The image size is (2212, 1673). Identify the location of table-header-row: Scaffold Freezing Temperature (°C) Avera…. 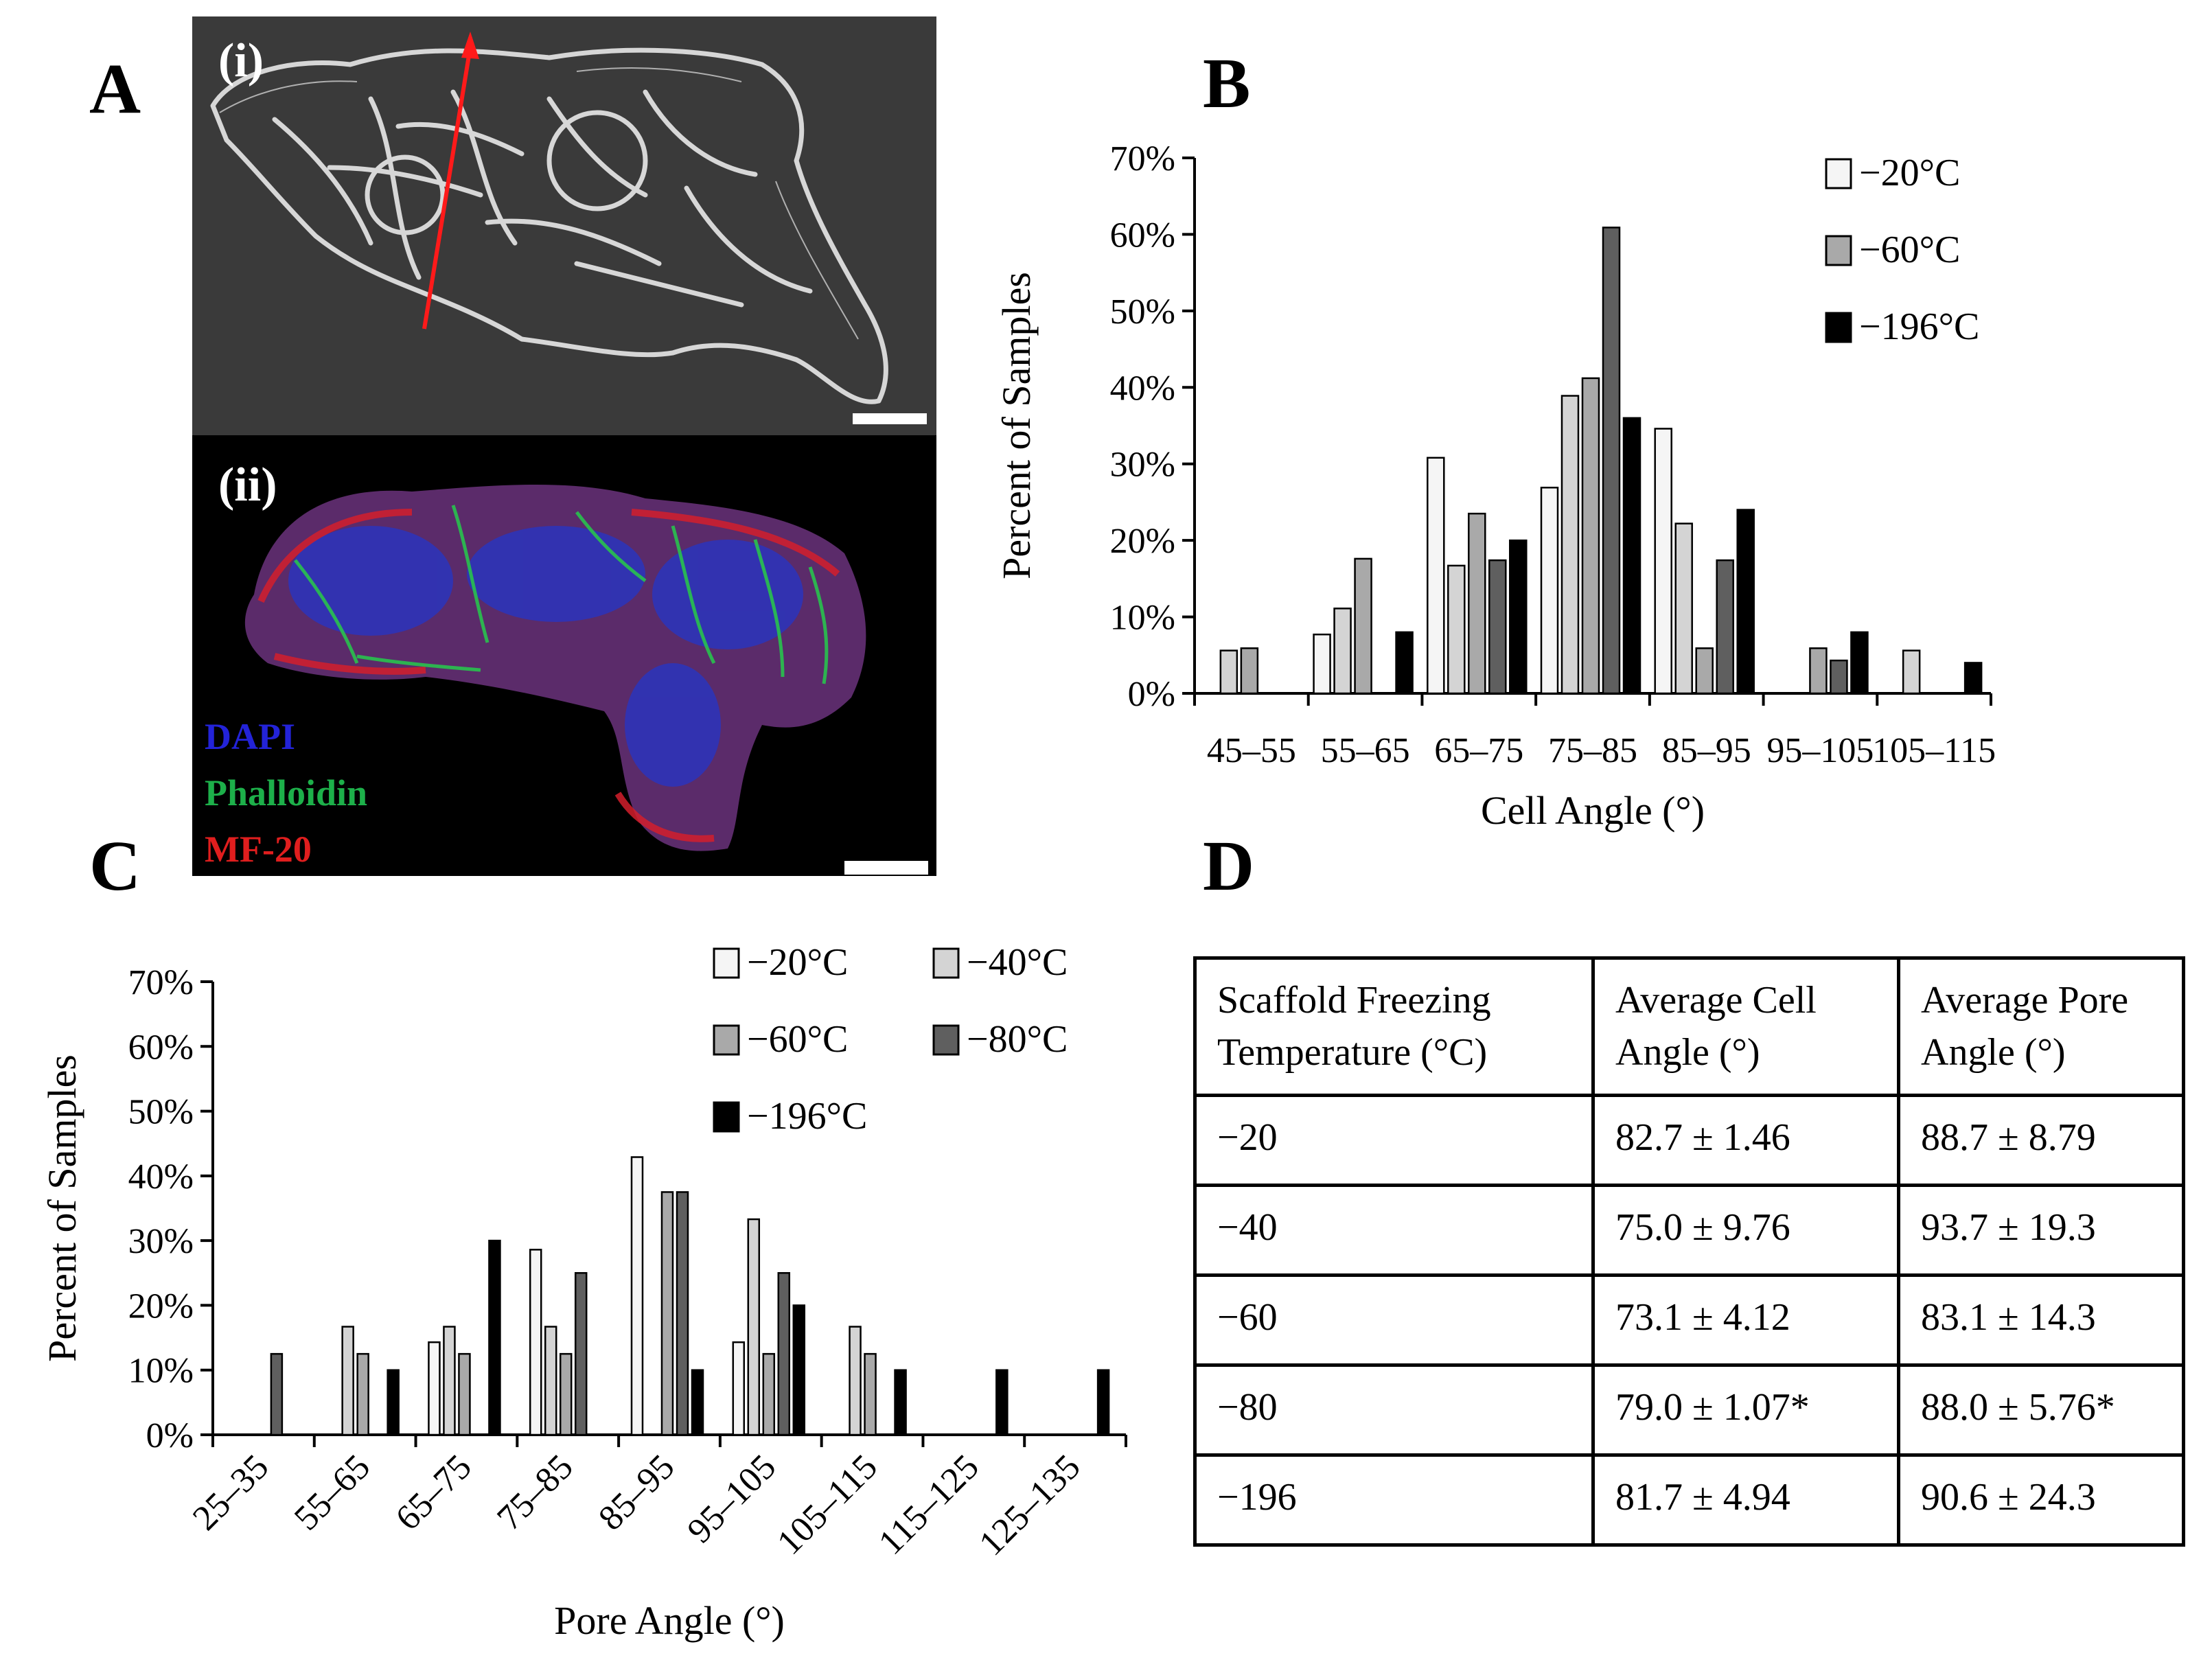
(1689, 1027).